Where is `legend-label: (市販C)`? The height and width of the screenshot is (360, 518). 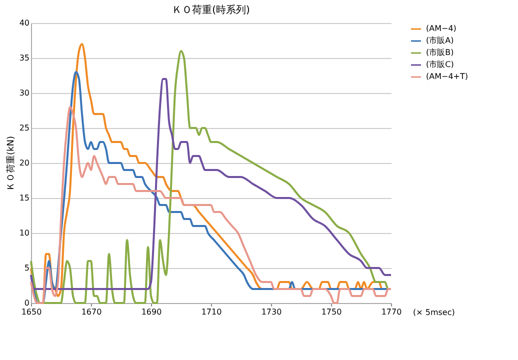
legend-label: (市販C) is located at coordinates (440, 64).